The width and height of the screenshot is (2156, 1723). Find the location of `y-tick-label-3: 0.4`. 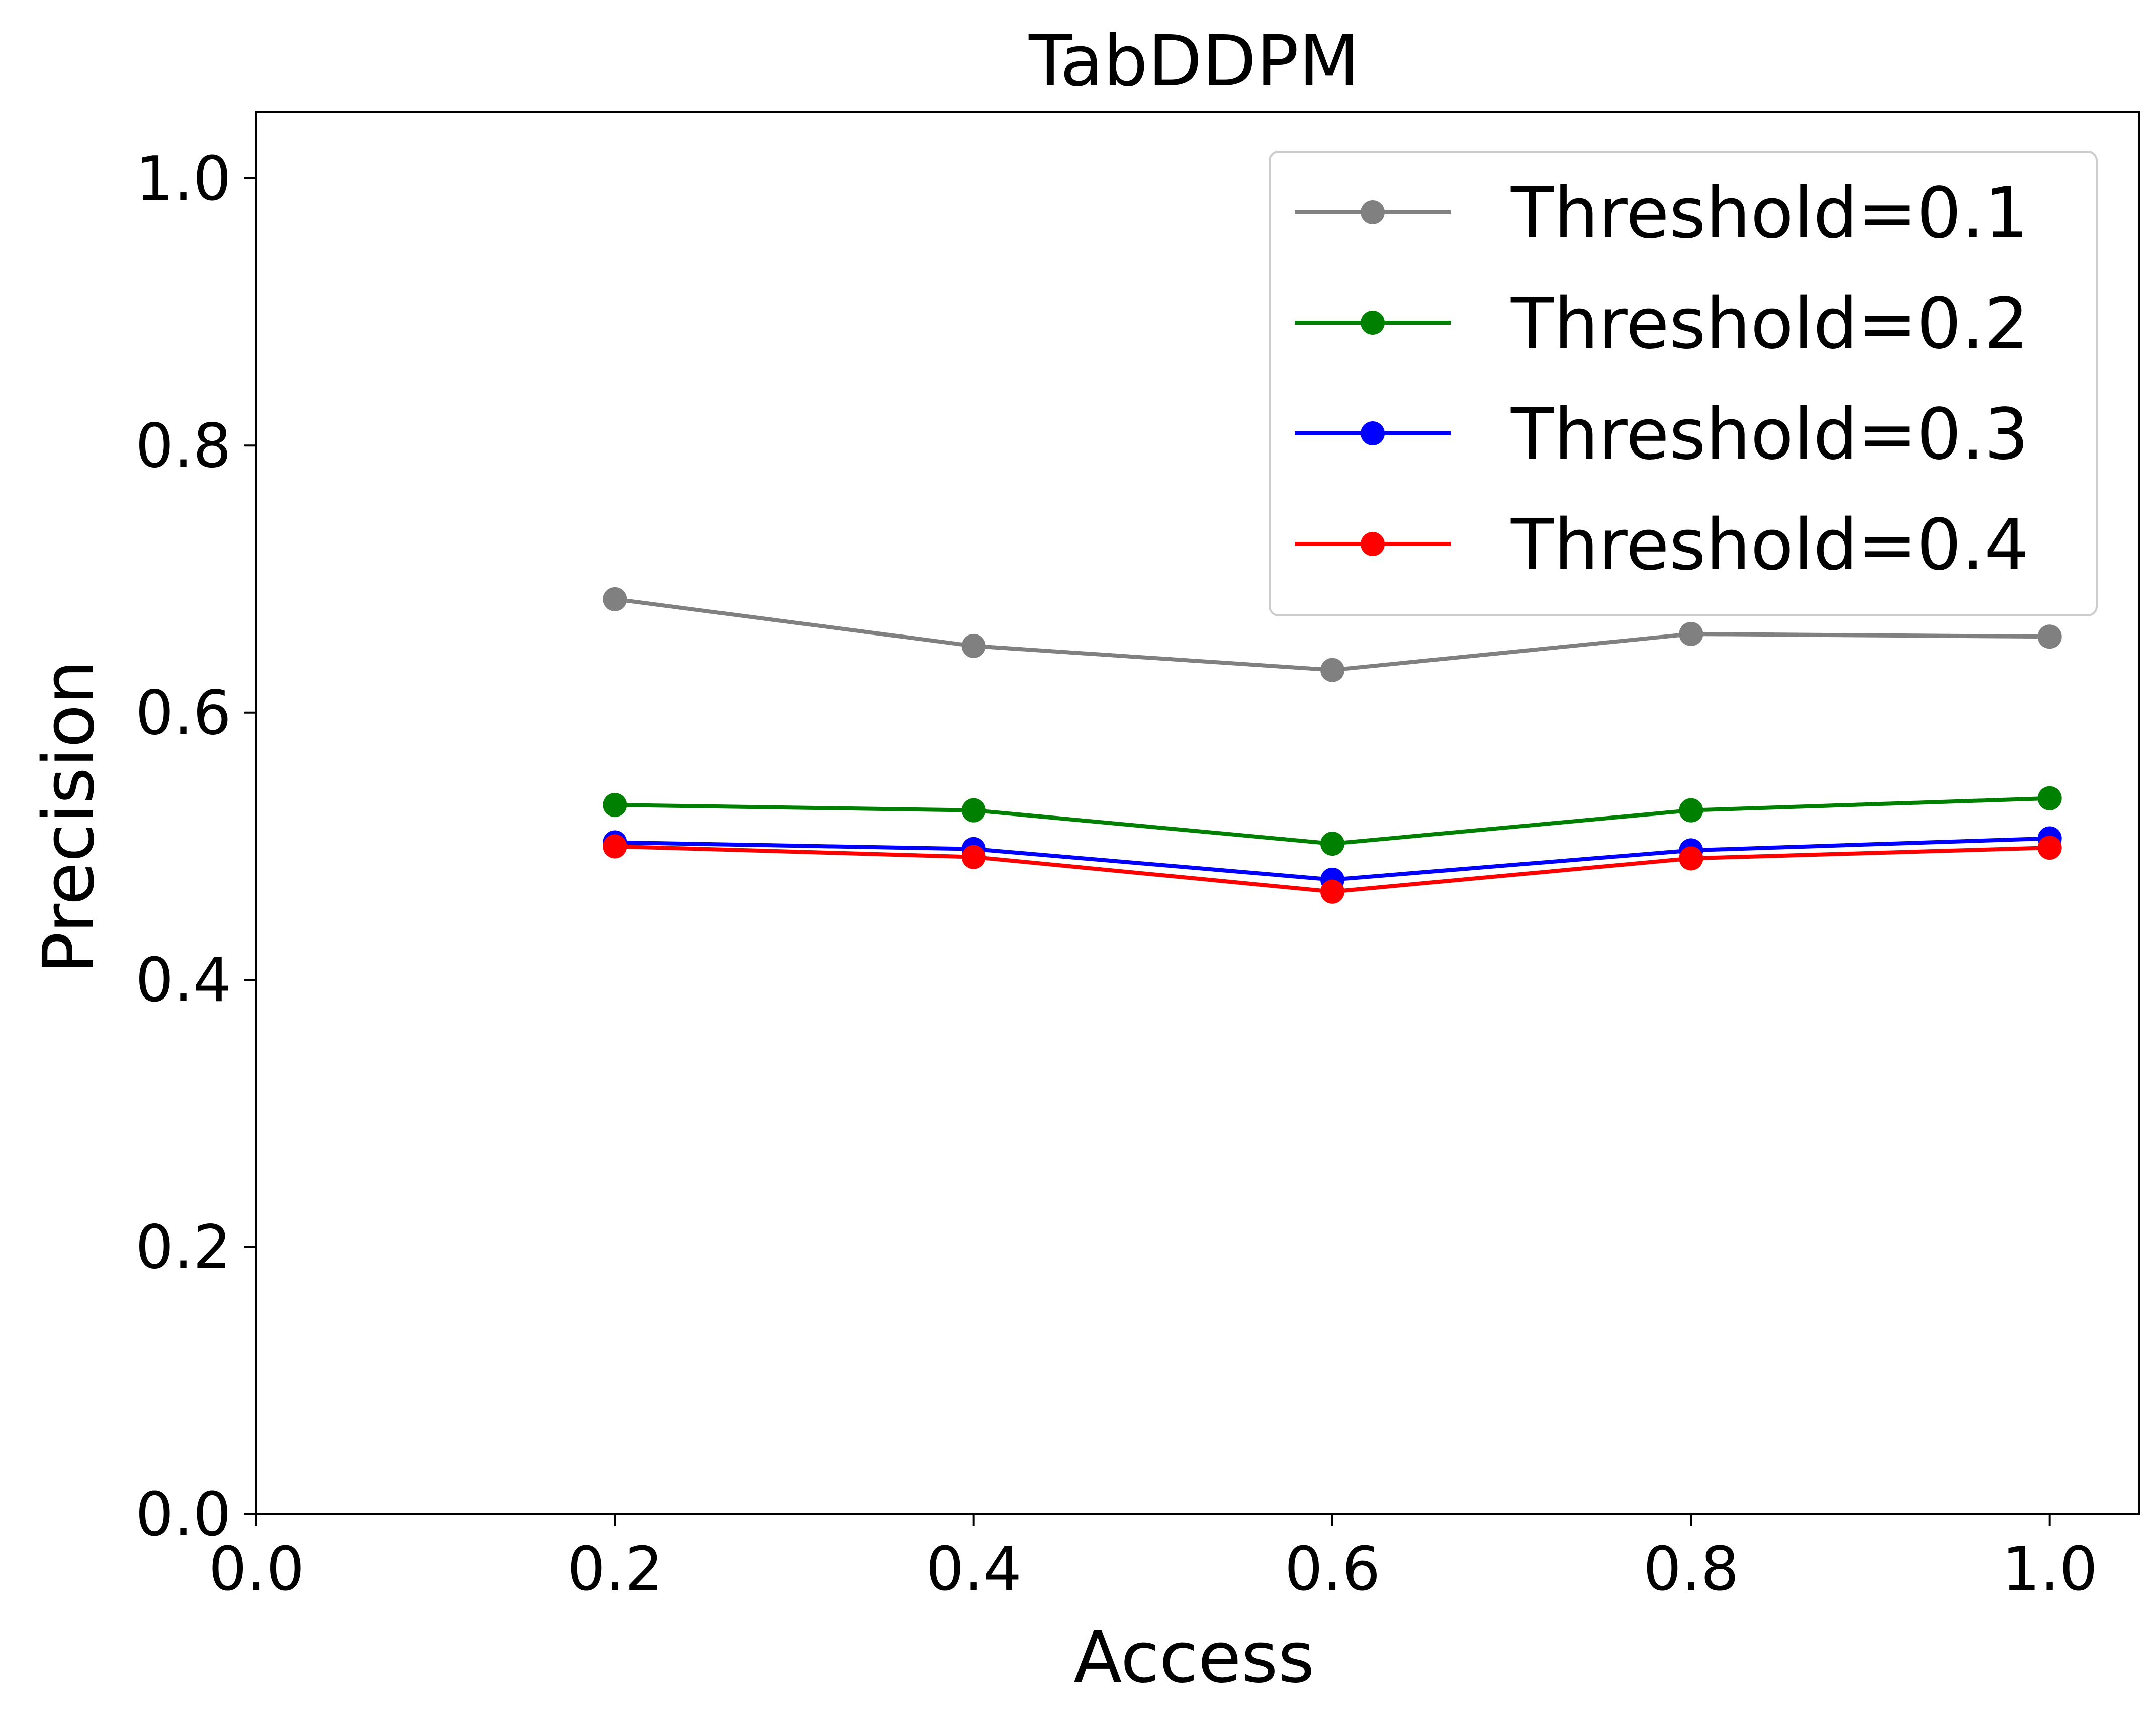

y-tick-label-3: 0.4 is located at coordinates (183, 981).